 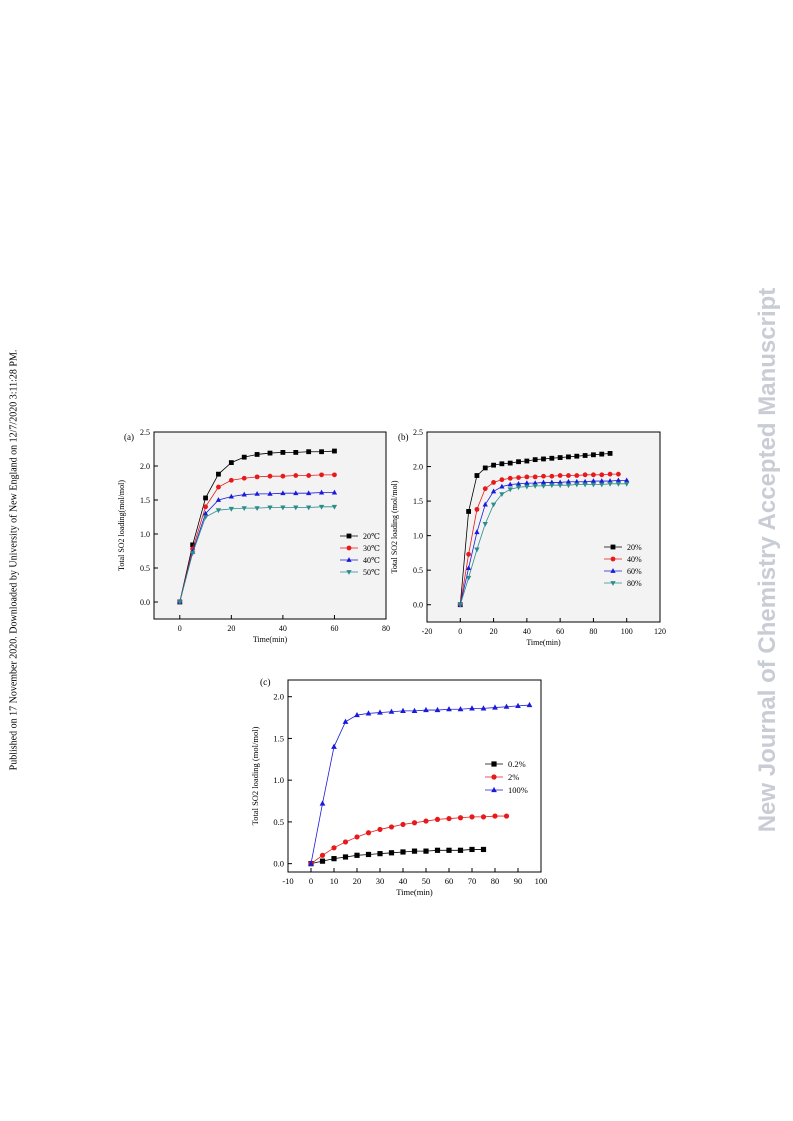 What do you see at coordinates (518, 790) in the screenshot?
I see `legend-label: 100%` at bounding box center [518, 790].